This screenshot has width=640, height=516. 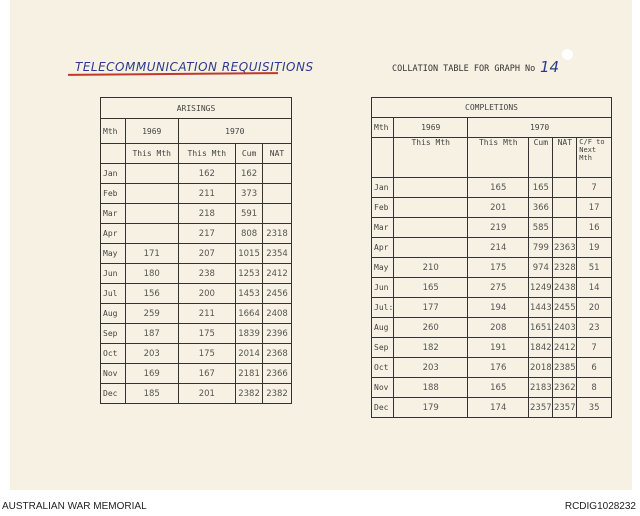 What do you see at coordinates (235, 131) in the screenshot?
I see `col-1970: 1970` at bounding box center [235, 131].